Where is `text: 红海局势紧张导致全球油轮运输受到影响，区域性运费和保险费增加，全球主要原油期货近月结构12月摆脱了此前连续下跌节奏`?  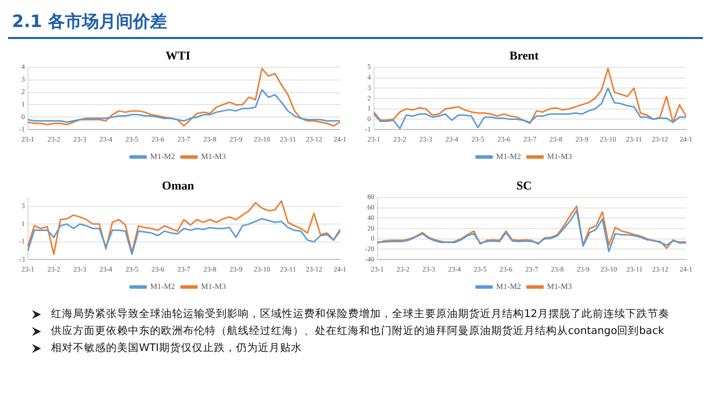 text: 红海局势紧张导致全球油轮运输受到影响，区域性运费和保险费增加，全球主要原油期货近月结构12月摆脱了此前连续下跌节奏 is located at coordinates (360, 314).